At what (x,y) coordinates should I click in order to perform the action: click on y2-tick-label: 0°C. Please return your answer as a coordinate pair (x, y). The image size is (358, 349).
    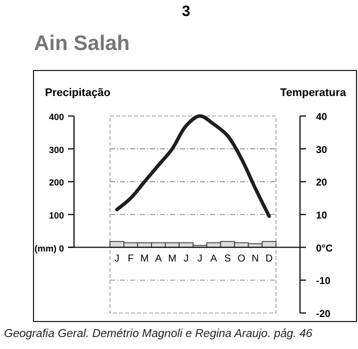
    Looking at the image, I should click on (324, 248).